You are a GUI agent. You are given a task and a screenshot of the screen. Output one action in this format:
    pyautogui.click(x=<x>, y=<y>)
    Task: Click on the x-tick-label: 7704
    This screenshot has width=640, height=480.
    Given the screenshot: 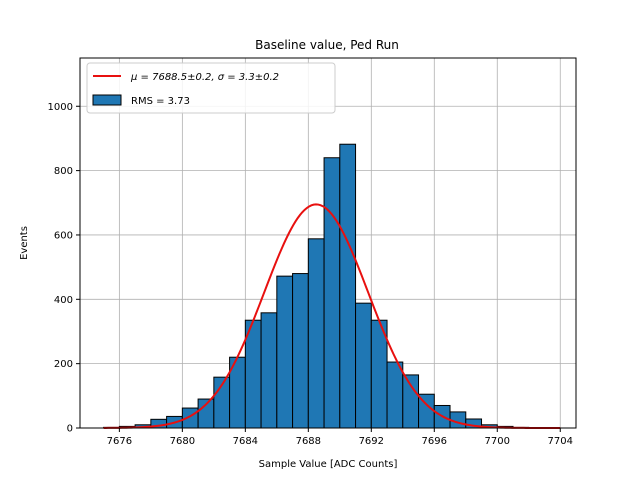 What is the action you would take?
    pyautogui.click(x=560, y=441)
    